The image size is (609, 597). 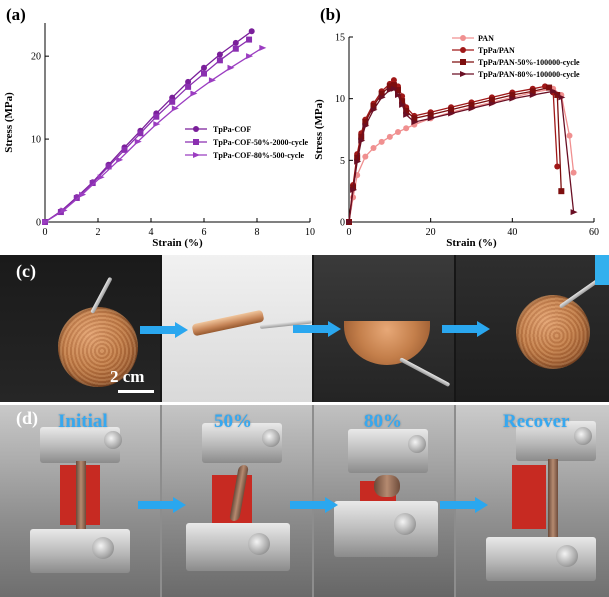 I want to click on x-axis-title: Strain (%), so click(x=471, y=243).